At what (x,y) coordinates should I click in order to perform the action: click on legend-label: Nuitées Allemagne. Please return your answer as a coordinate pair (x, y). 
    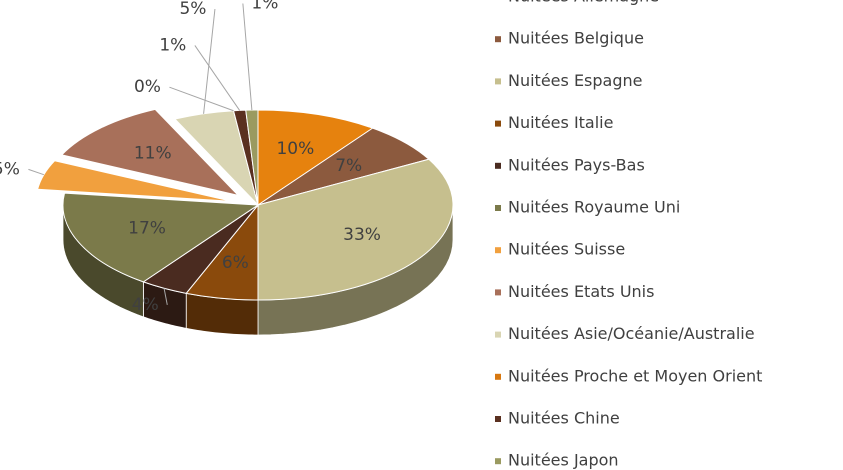
    Looking at the image, I should click on (583, 3).